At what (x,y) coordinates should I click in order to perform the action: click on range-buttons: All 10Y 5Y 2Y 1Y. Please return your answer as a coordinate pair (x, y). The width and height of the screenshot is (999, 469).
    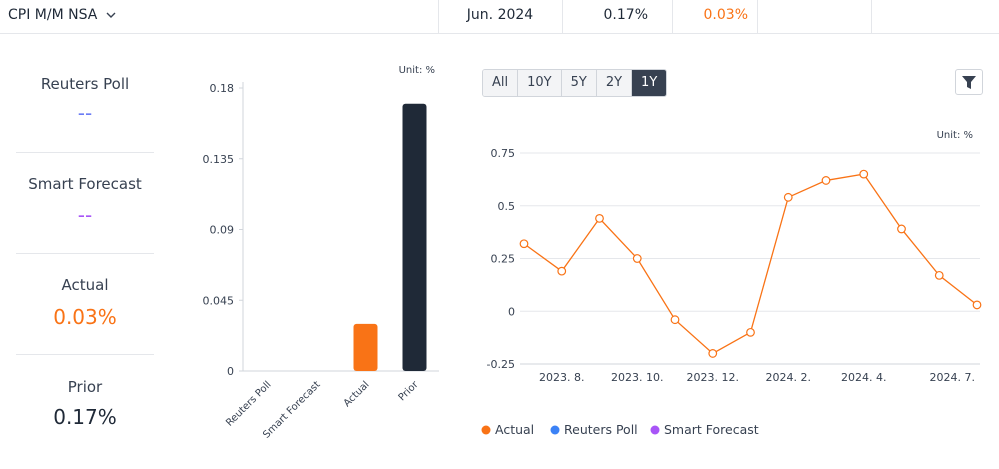
    Looking at the image, I should click on (575, 83).